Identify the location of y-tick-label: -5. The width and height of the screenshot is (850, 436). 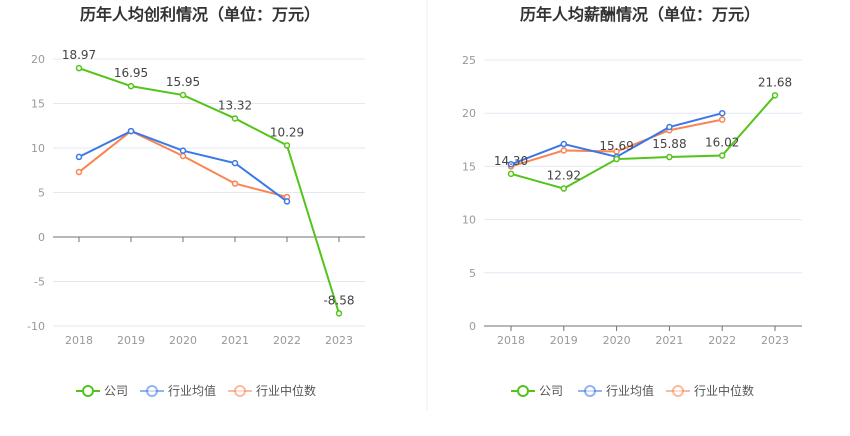
(39, 282).